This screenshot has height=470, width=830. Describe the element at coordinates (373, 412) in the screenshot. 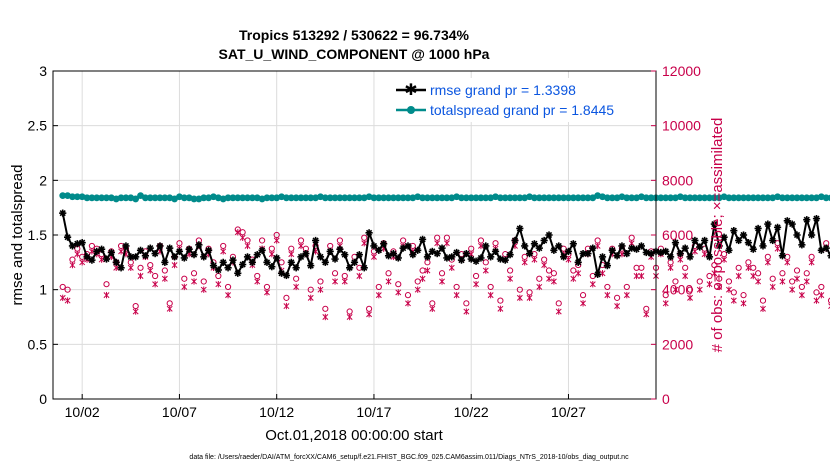

I see `x-tick-label: 10/17` at that location.